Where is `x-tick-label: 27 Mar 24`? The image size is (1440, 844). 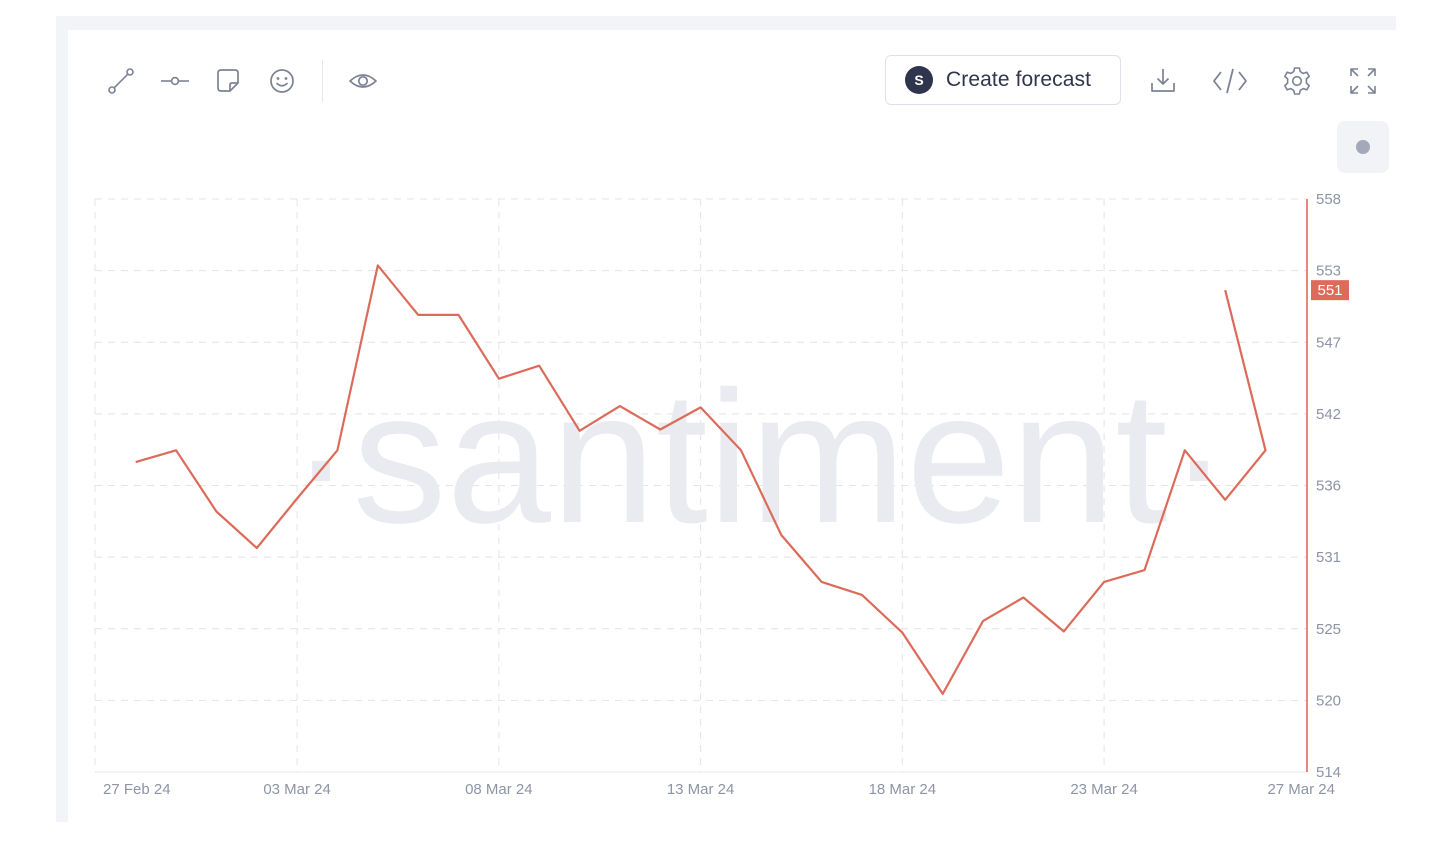 x-tick-label: 27 Mar 24 is located at coordinates (1301, 789).